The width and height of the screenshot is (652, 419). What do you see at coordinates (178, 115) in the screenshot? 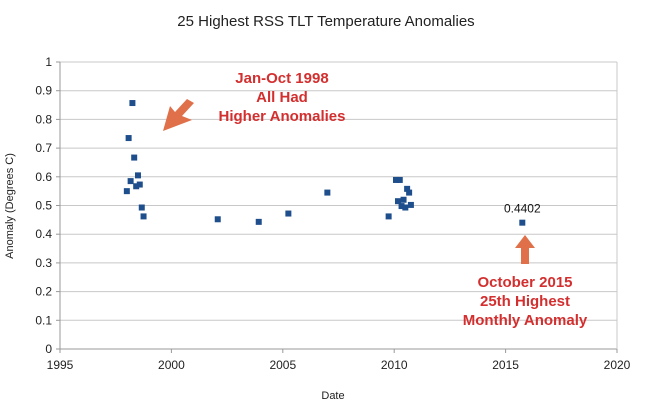
I see `arrow-down-left-icon` at bounding box center [178, 115].